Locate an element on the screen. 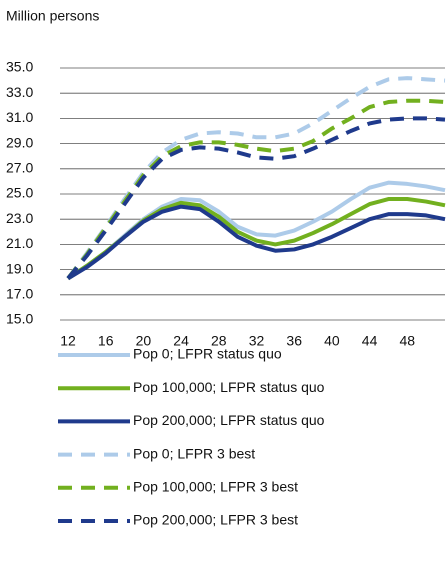  y-tick-label: 27.0 is located at coordinates (19, 168).